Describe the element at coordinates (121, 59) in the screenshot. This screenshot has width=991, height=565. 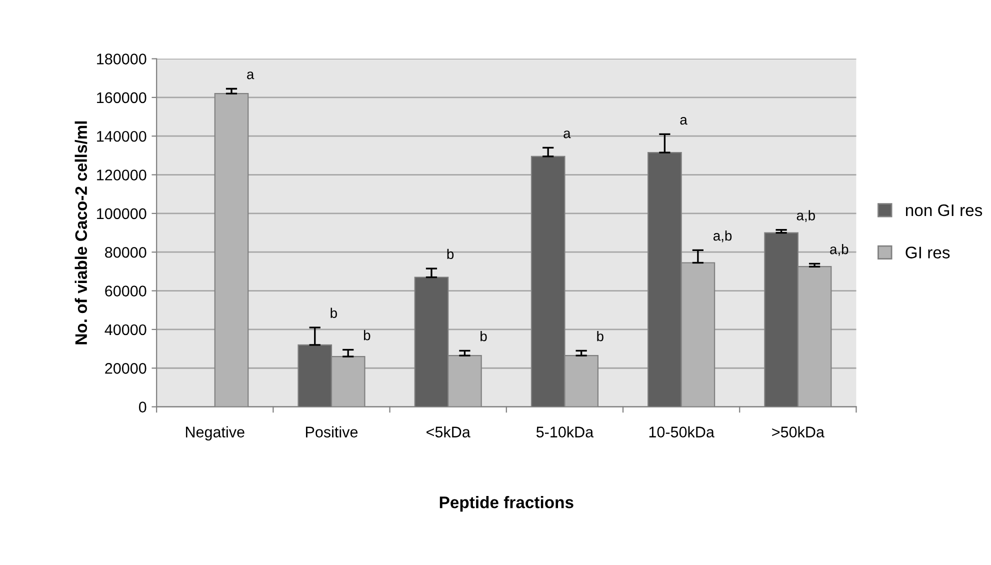
I see `y-tick-label: 180000` at that location.